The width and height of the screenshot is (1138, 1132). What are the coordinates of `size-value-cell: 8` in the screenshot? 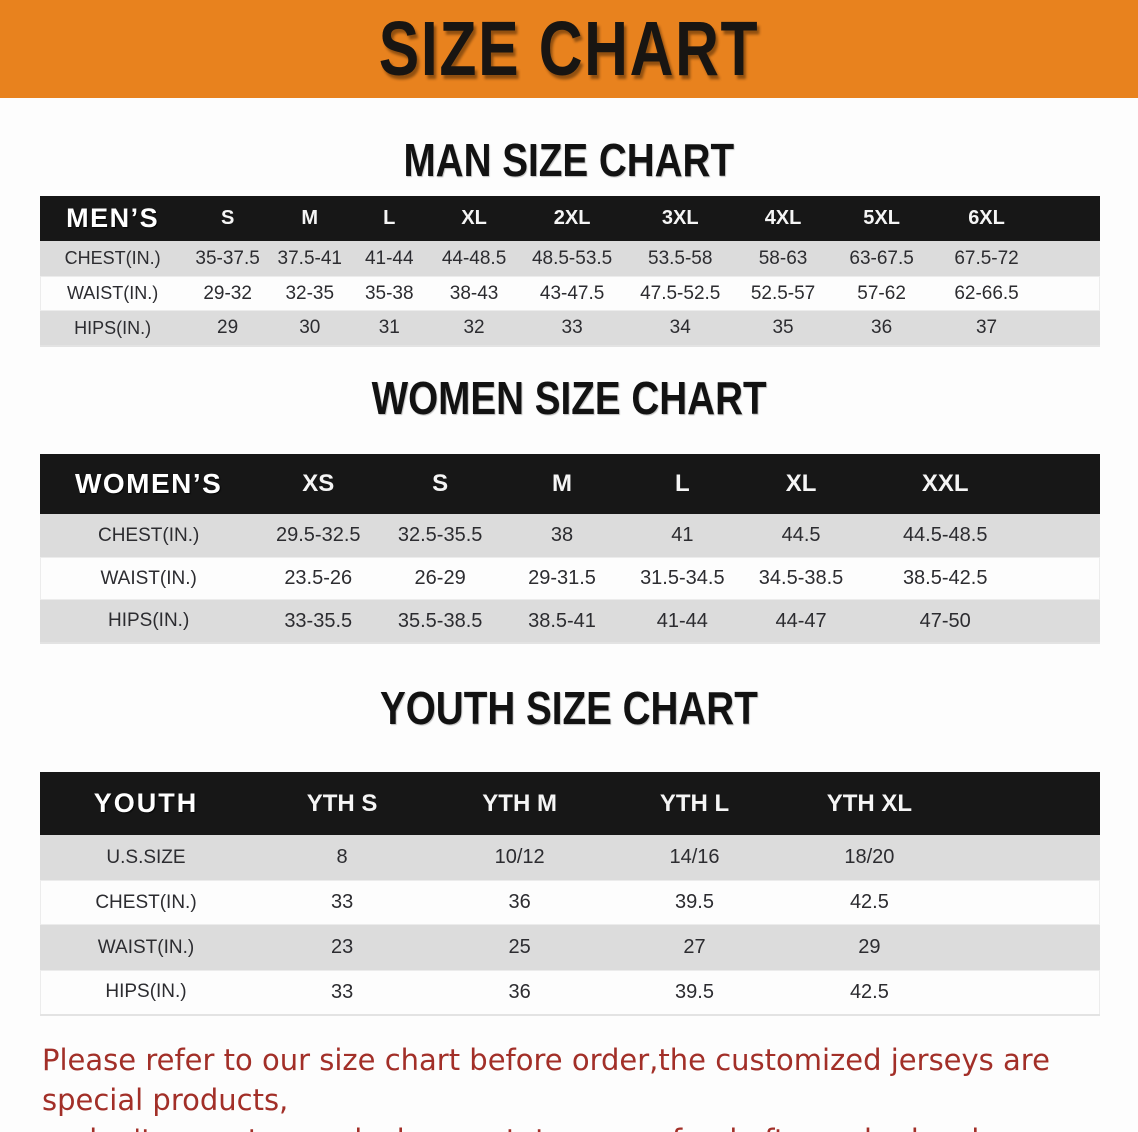 It's located at (342, 857).